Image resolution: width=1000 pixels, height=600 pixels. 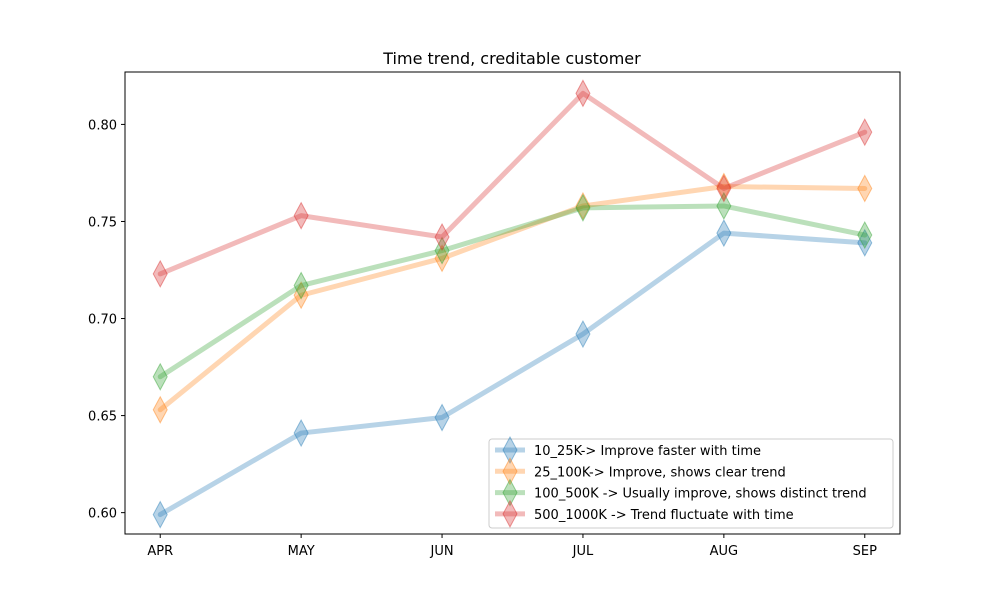 I want to click on x-tick-label: SEP, so click(x=865, y=551).